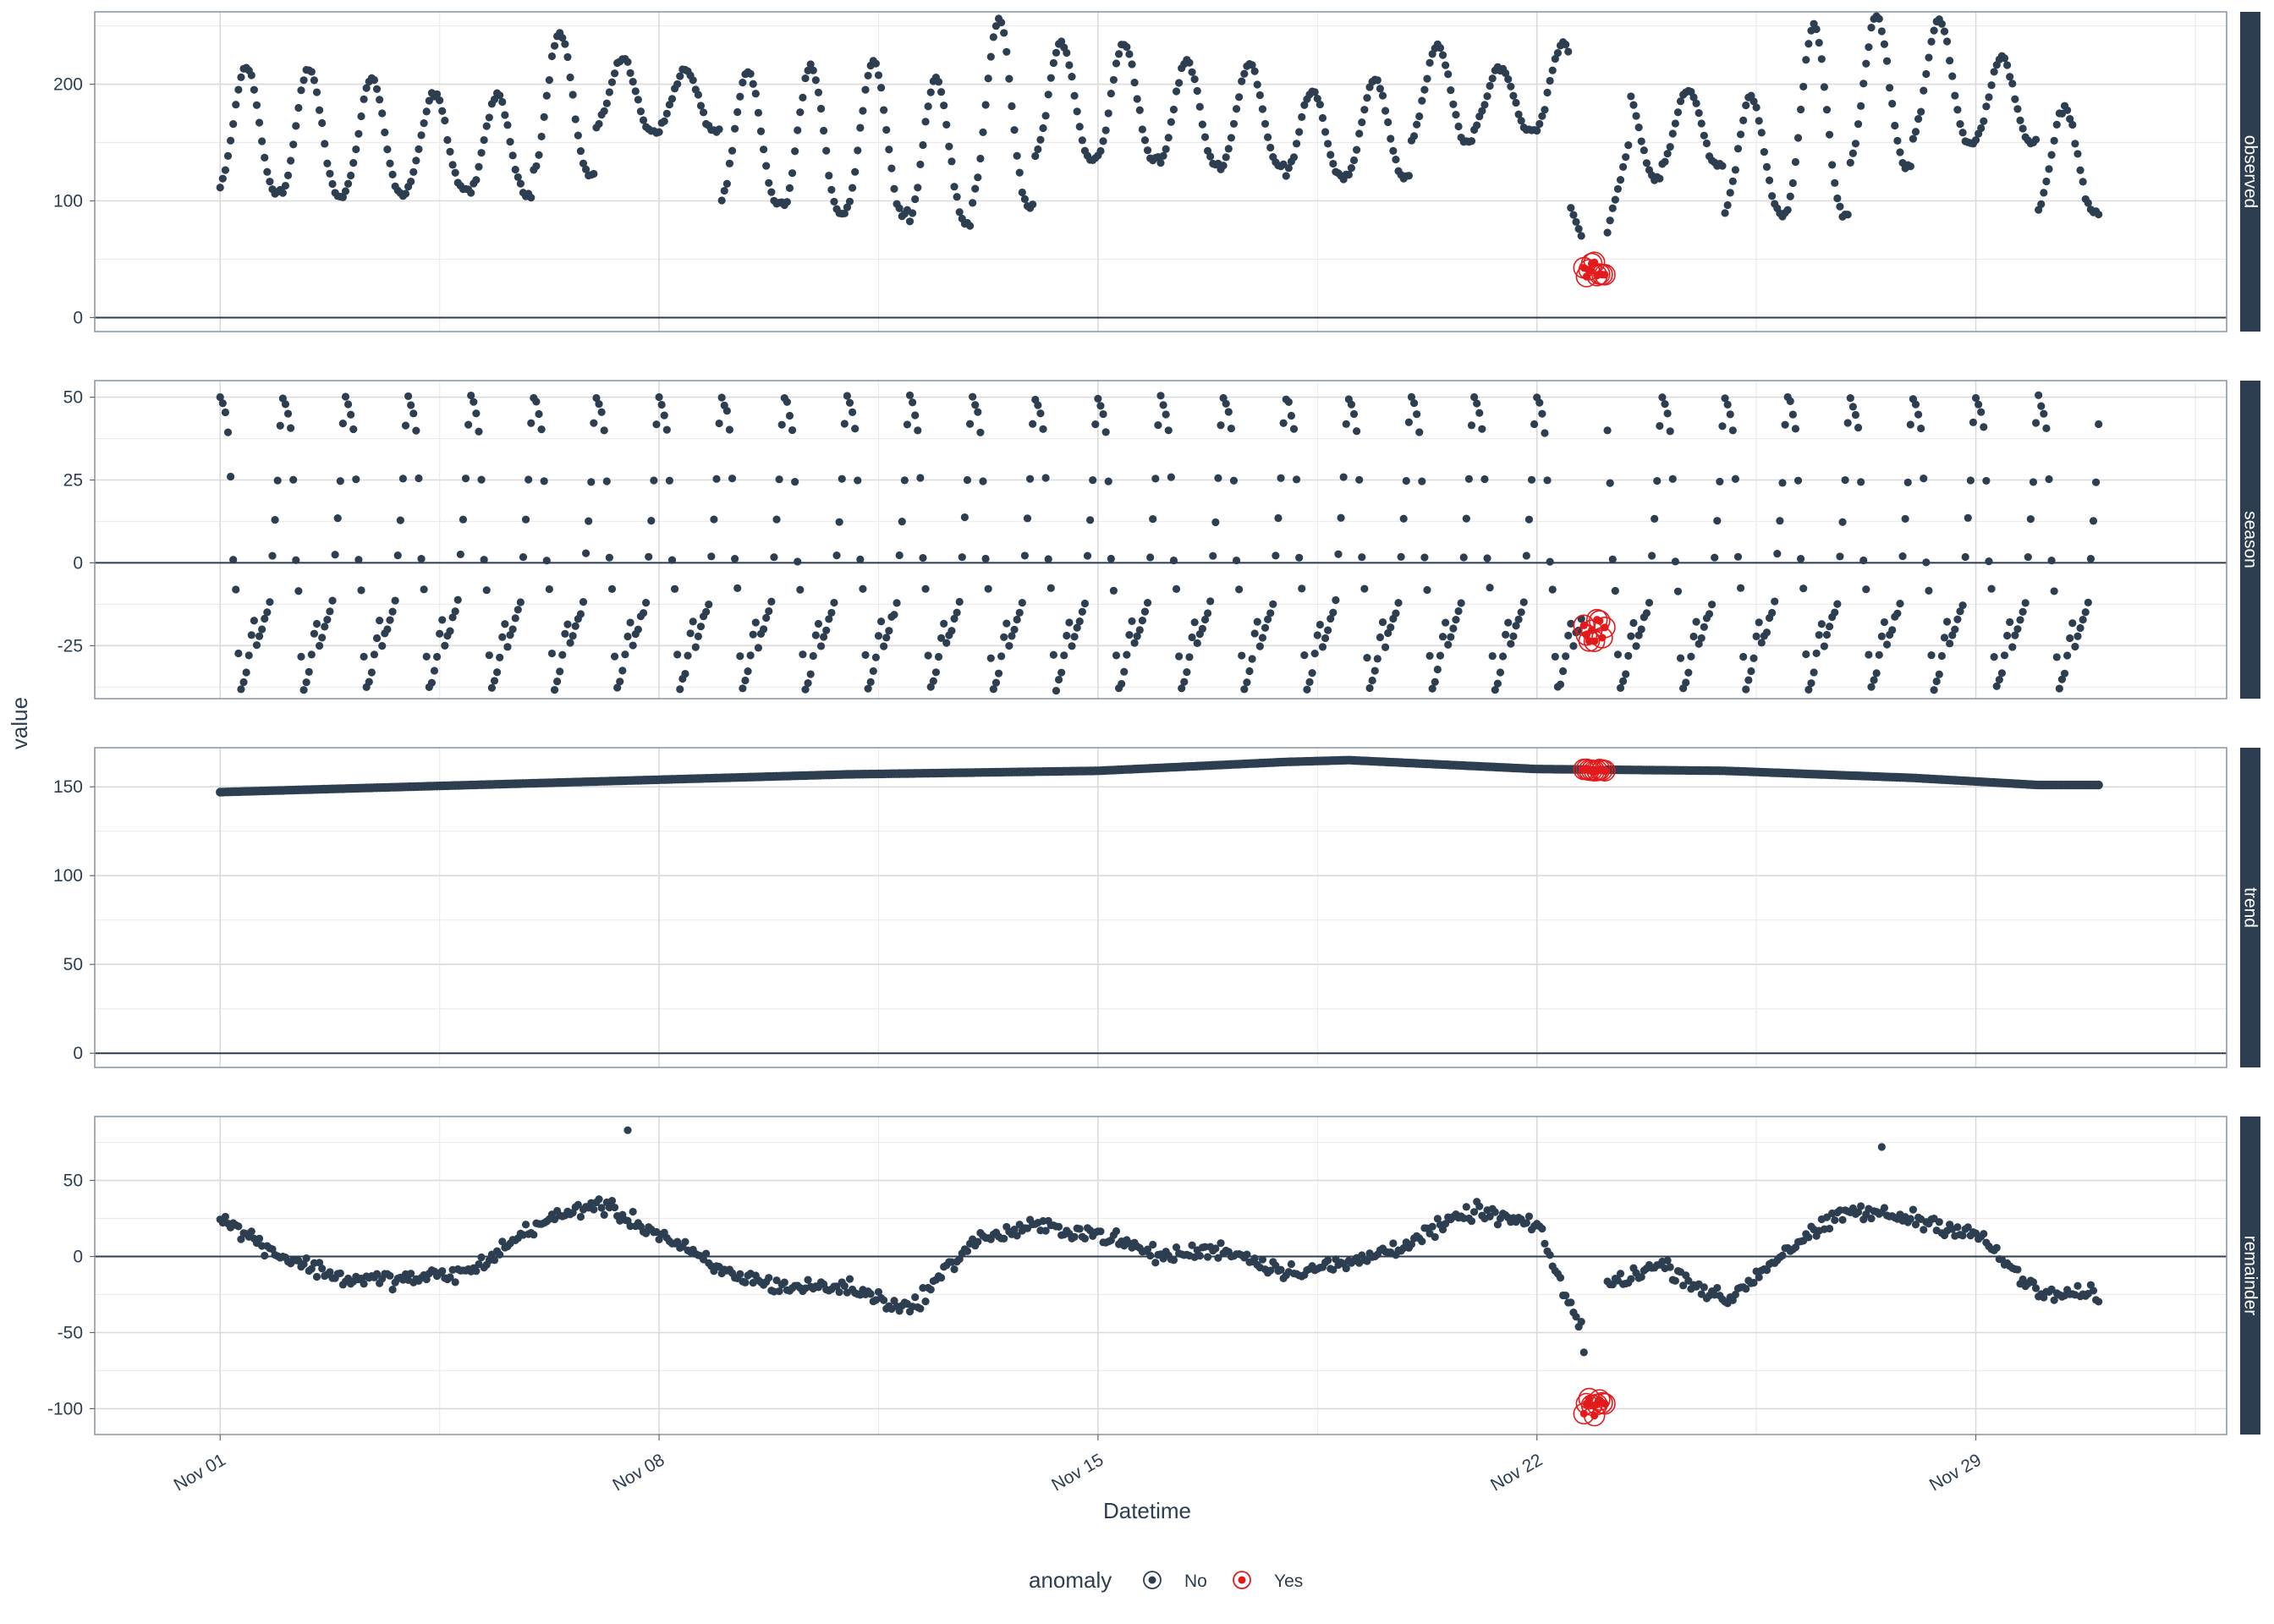 The image size is (2274, 1624). I want to click on facet-strip, so click(2250, 907).